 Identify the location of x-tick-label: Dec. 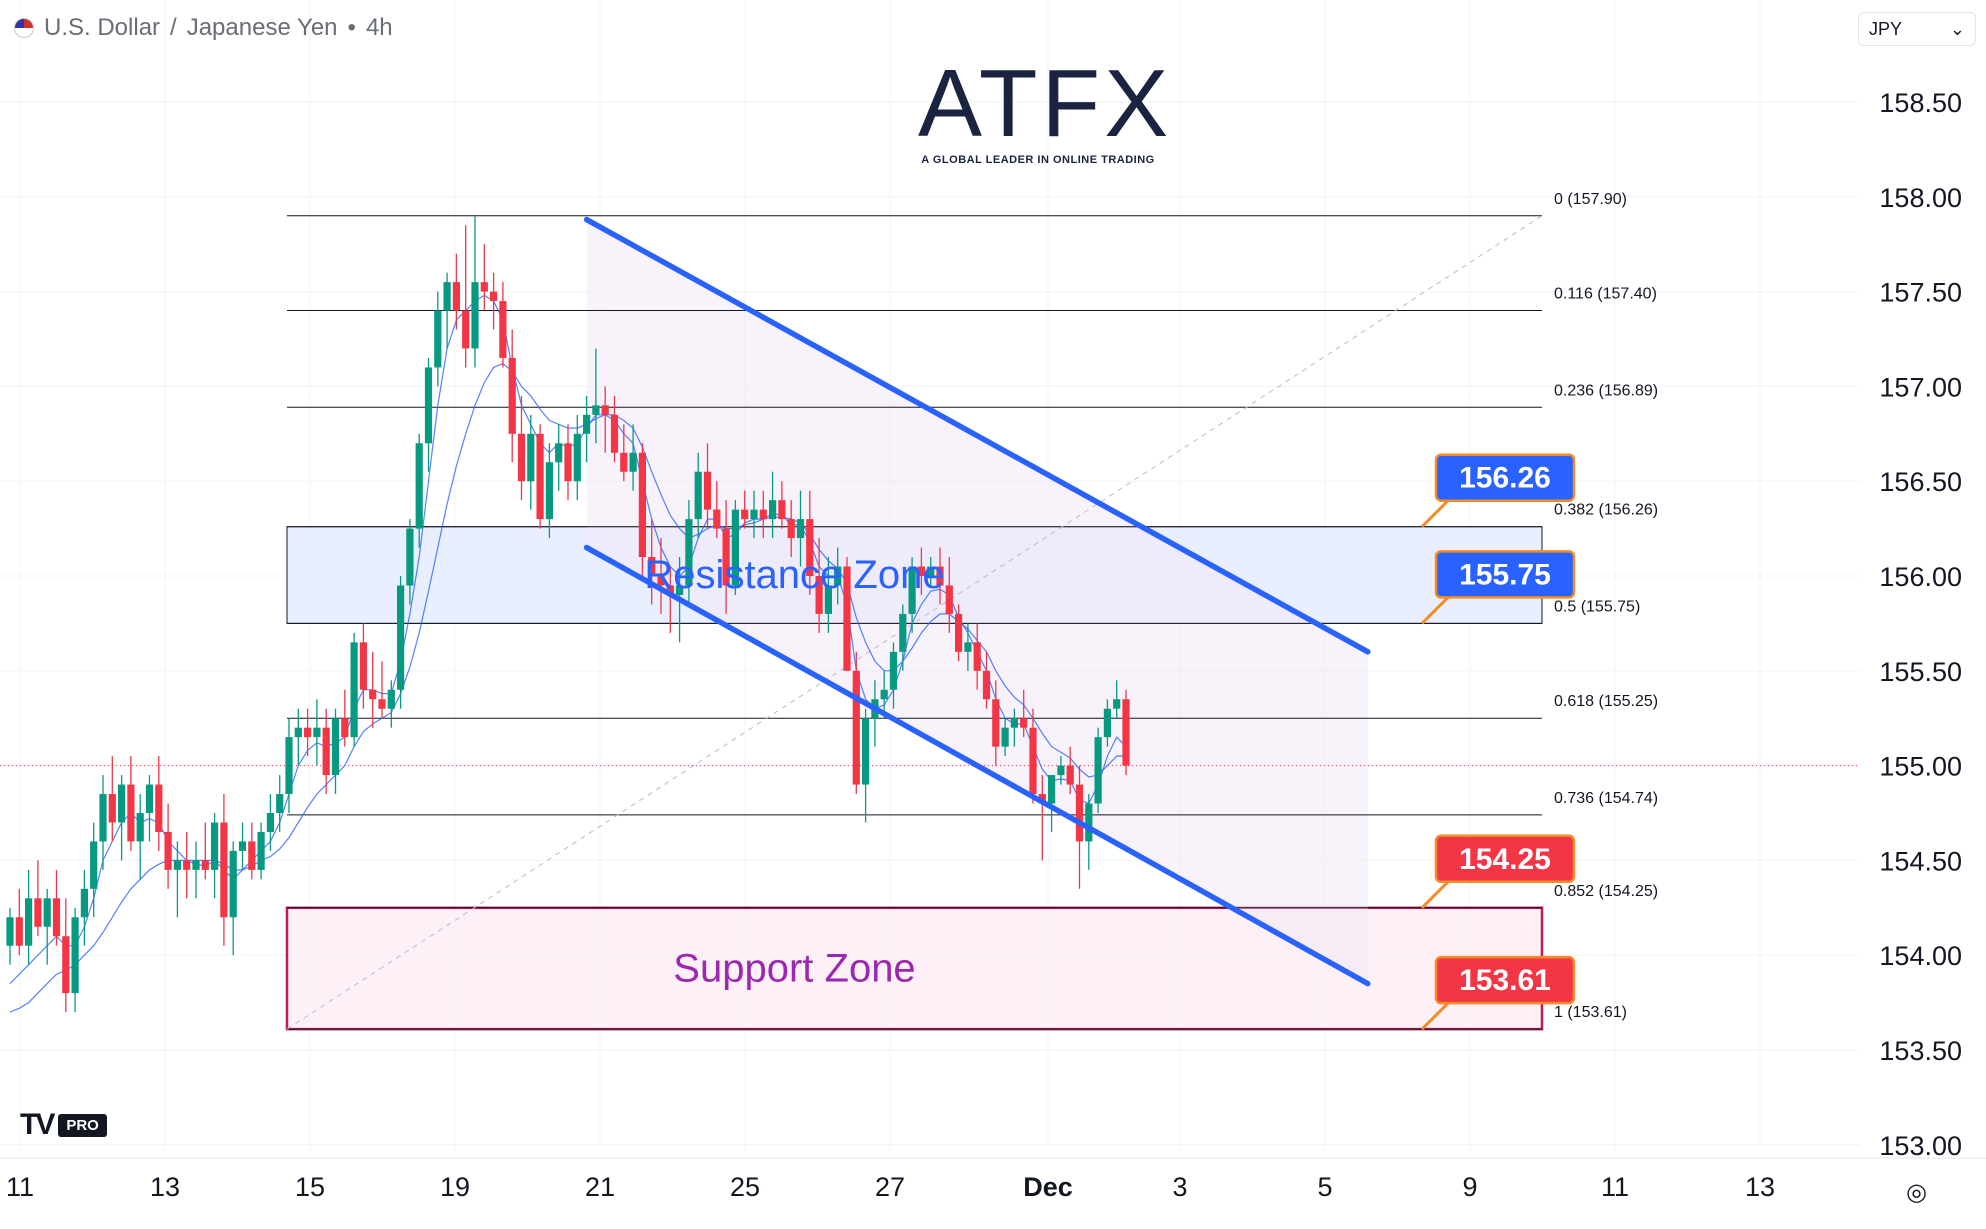
(1048, 1187).